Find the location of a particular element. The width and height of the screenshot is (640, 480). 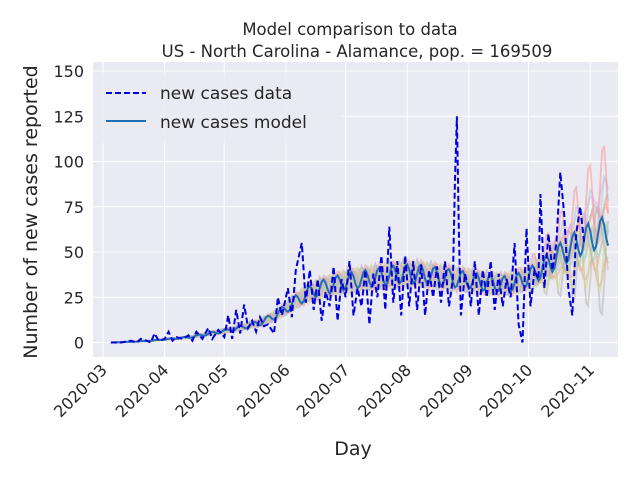

y-tick-labels: 0 25 50 75 100 125 150 is located at coordinates (68, 207).